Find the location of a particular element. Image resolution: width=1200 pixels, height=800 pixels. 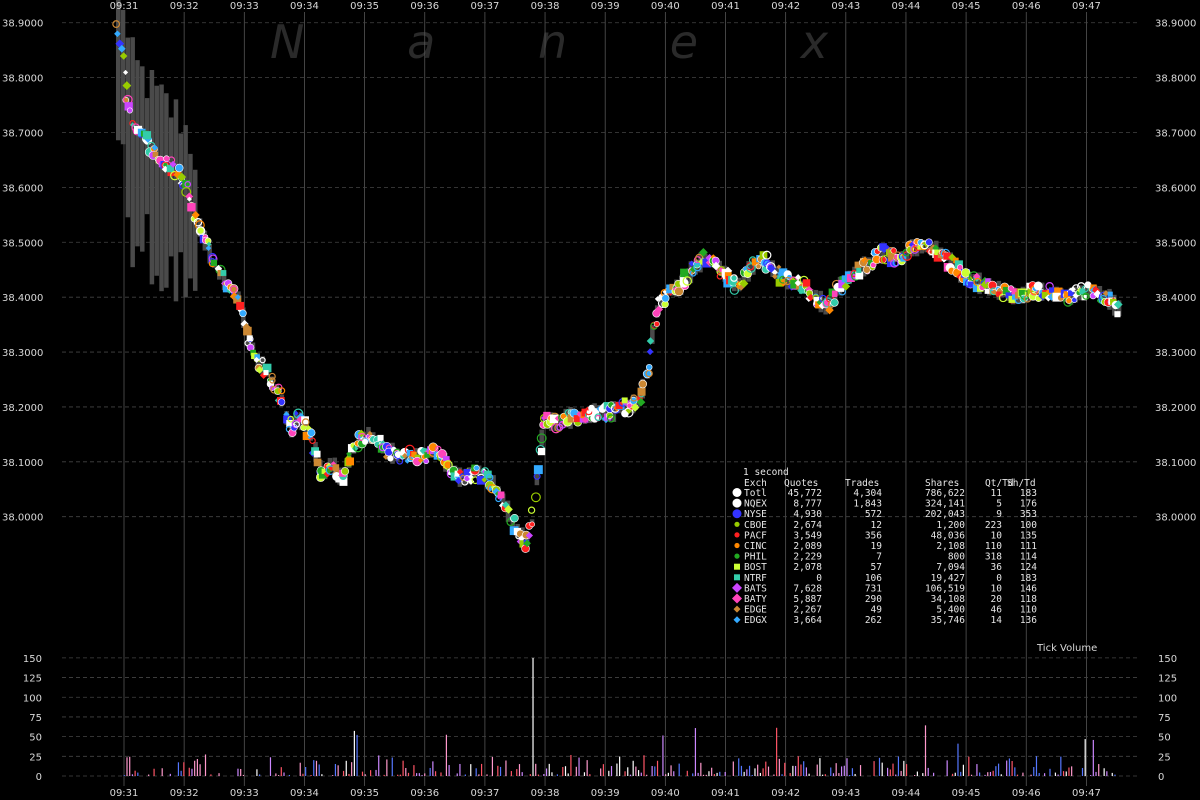

stats-cell: 290 is located at coordinates (873, 599).